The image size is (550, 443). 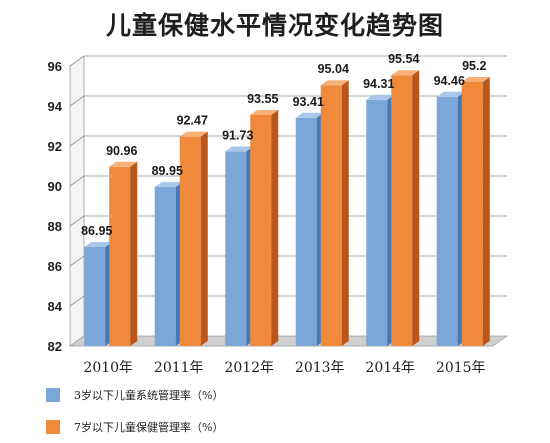 I want to click on y-axis-ticks: 82 84 86 88 90 92 94 96, so click(x=55, y=206).